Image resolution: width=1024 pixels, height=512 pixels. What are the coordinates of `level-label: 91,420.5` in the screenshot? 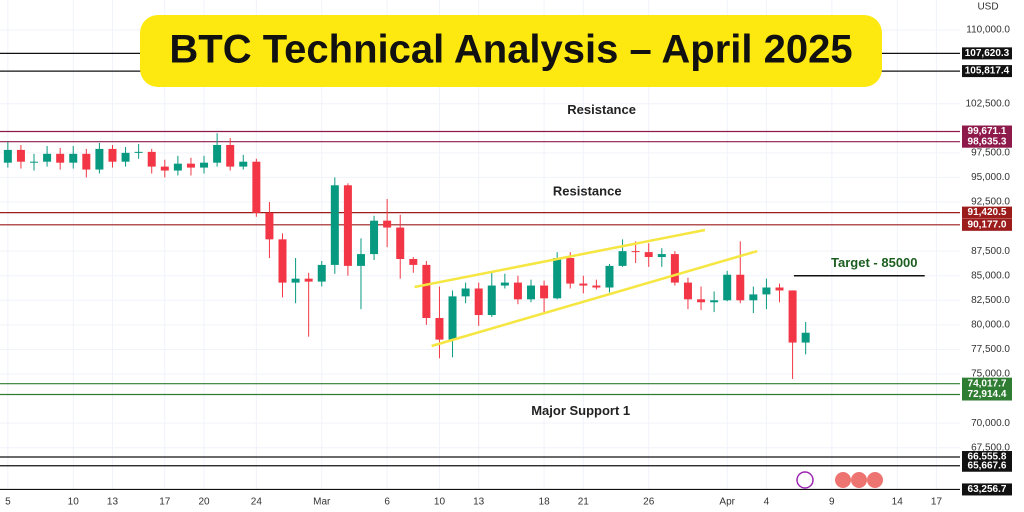 It's located at (987, 212).